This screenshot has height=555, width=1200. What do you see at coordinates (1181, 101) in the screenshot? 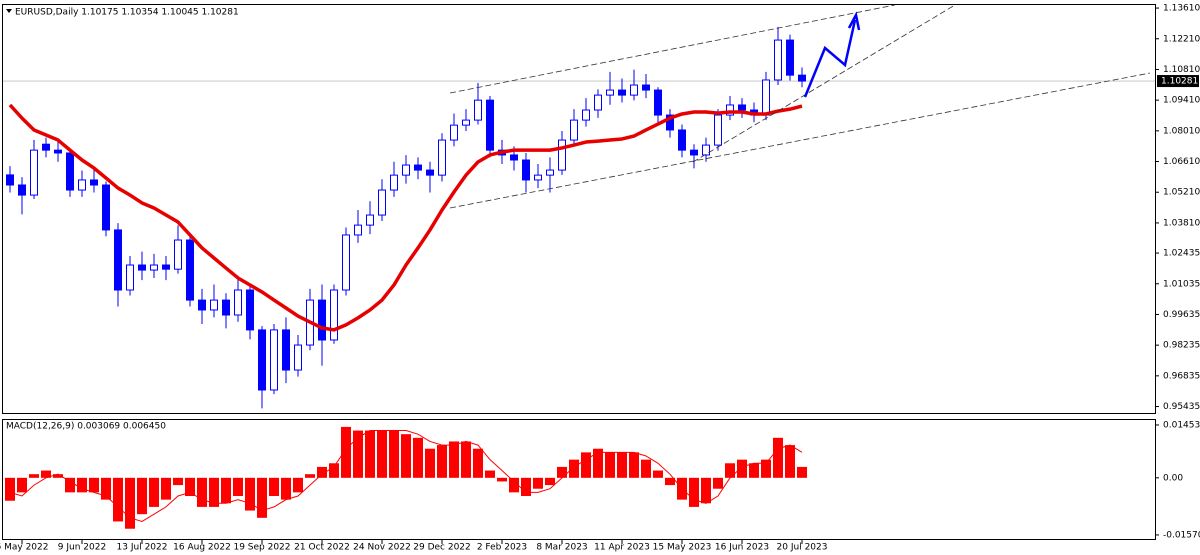
I see `y-tick-label: 1.09410` at bounding box center [1181, 101].